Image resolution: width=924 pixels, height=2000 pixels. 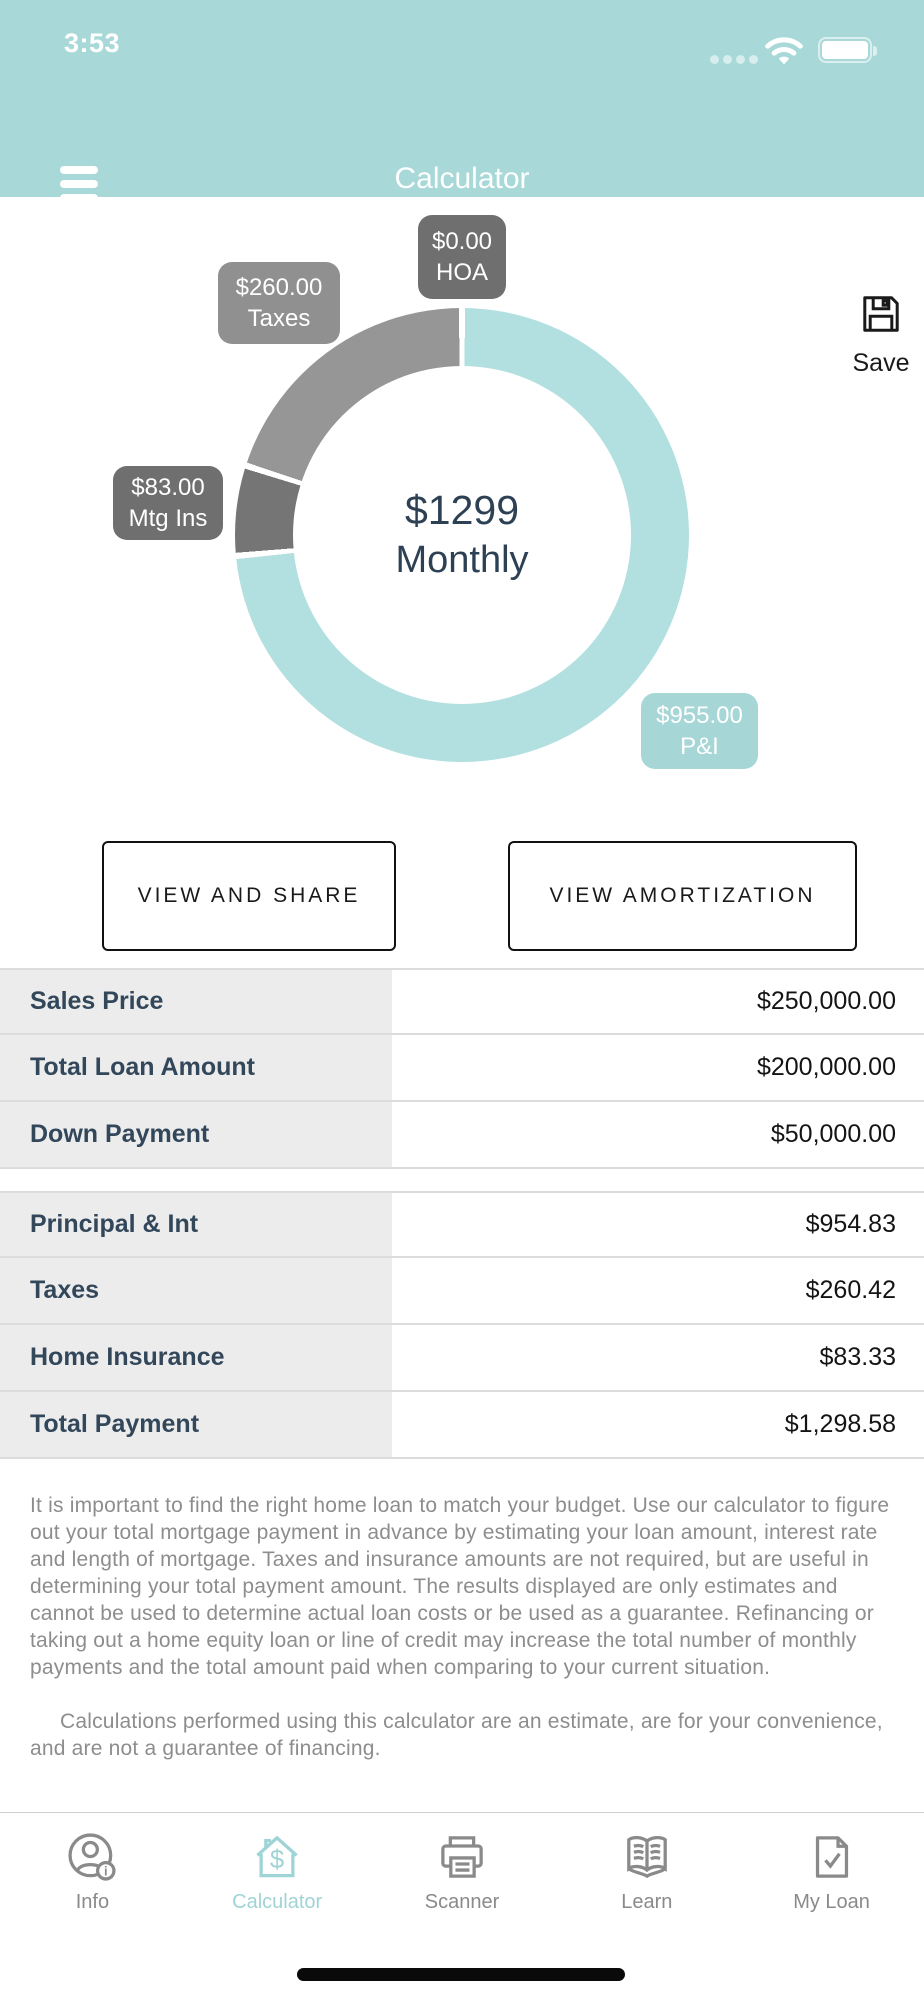 I want to click on view-and-share-button: VIEW AND SHARE, so click(x=249, y=896).